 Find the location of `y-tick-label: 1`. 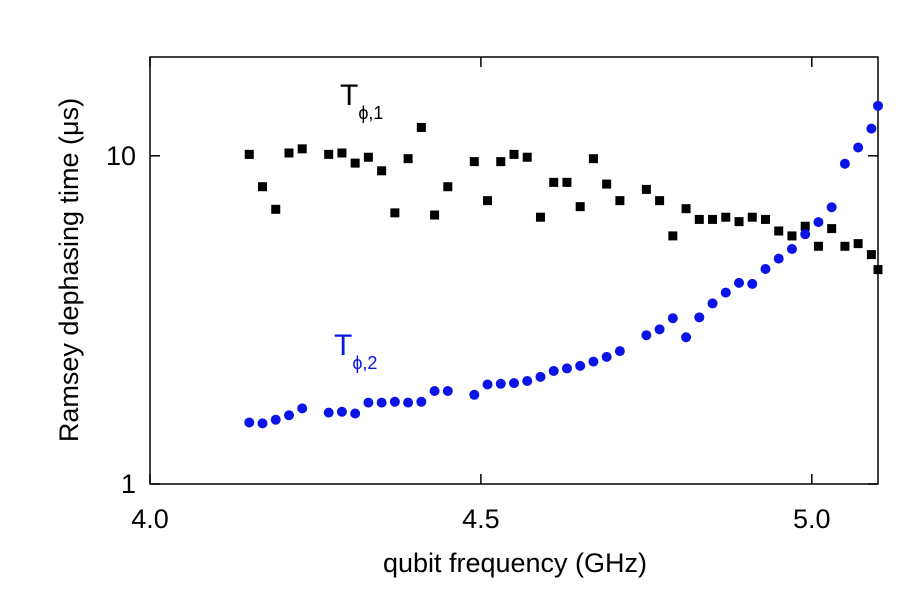

y-tick-label: 1 is located at coordinates (128, 484).